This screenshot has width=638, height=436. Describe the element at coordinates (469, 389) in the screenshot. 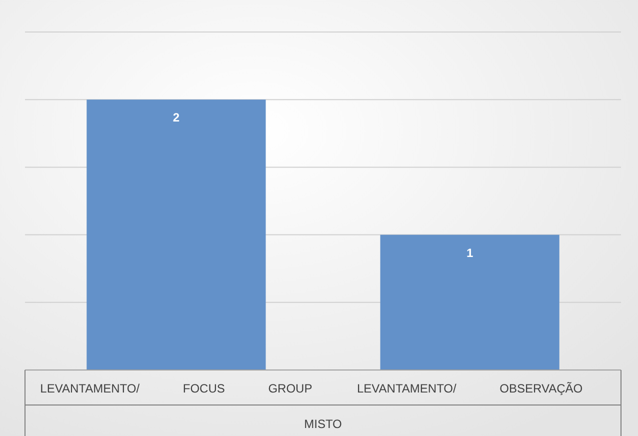

I see `x-tick-label: LEVANTAMENTO/ OBSERVAÇÃO` at that location.